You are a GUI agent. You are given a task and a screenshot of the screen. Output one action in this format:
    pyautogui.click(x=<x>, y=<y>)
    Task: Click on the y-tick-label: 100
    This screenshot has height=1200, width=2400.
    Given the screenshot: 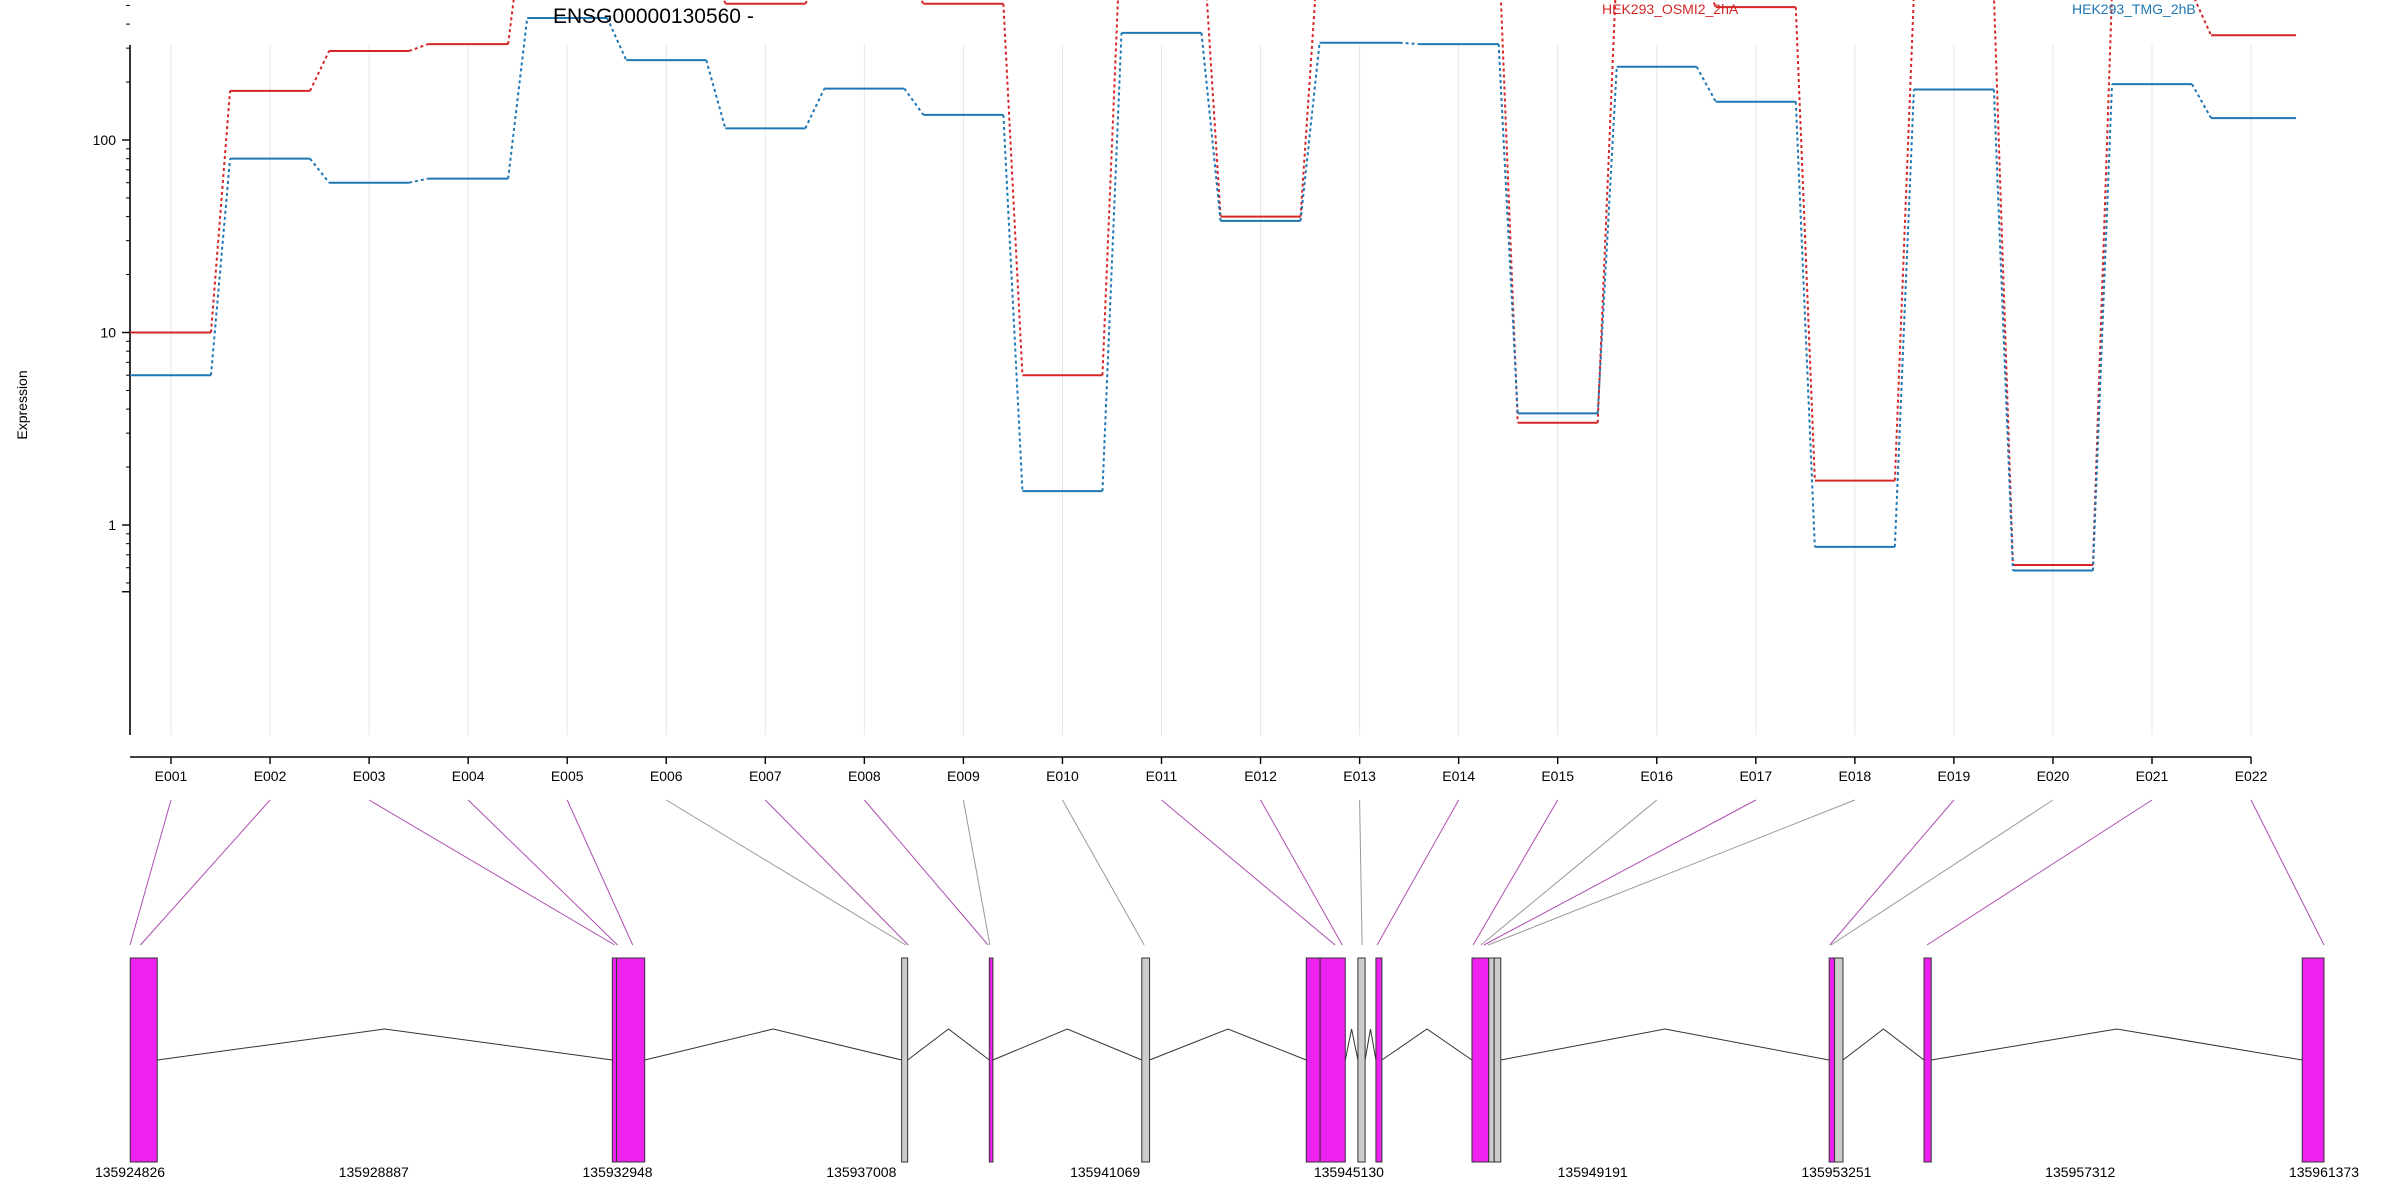 What is the action you would take?
    pyautogui.click(x=105, y=140)
    